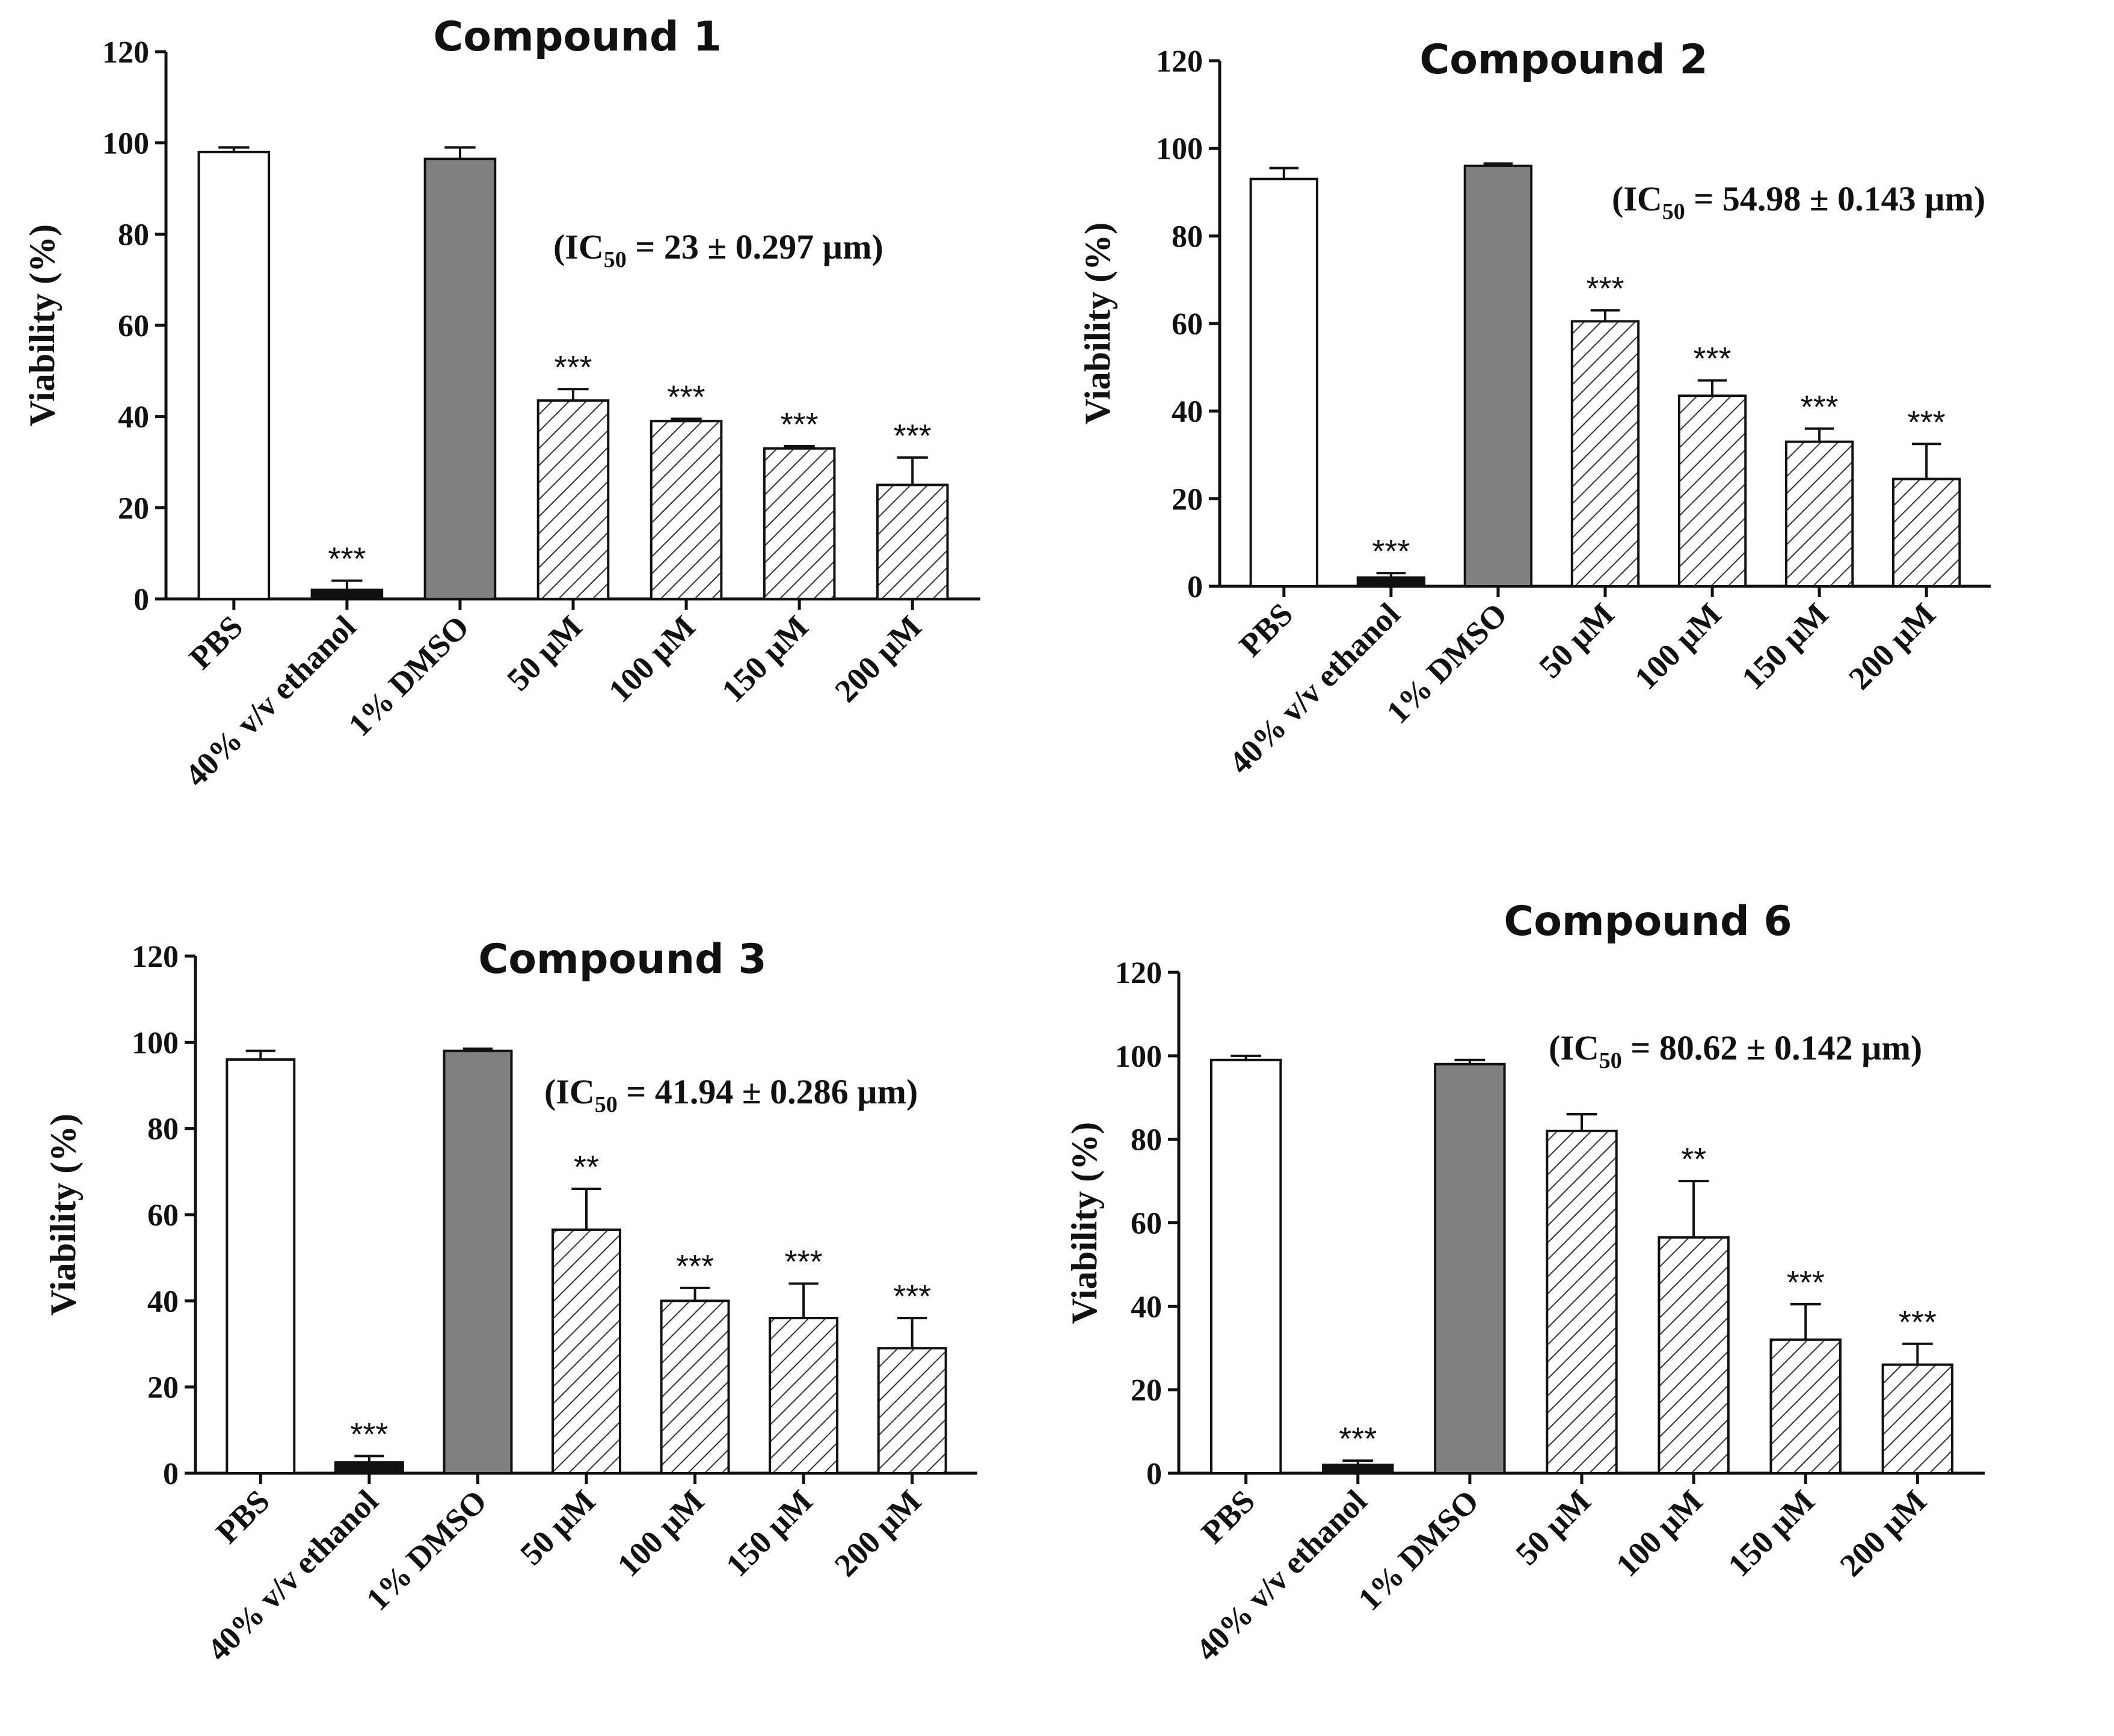 This screenshot has width=2114, height=1736. I want to click on ic50-annotation: (IC50 = 54.98 ± 0.143 µm), so click(1799, 201).